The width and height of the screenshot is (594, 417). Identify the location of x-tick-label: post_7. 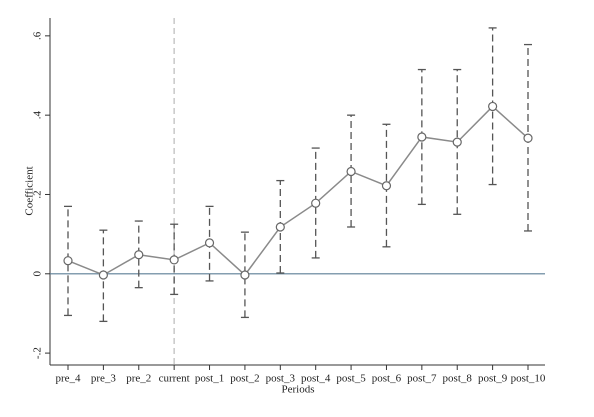
(422, 379).